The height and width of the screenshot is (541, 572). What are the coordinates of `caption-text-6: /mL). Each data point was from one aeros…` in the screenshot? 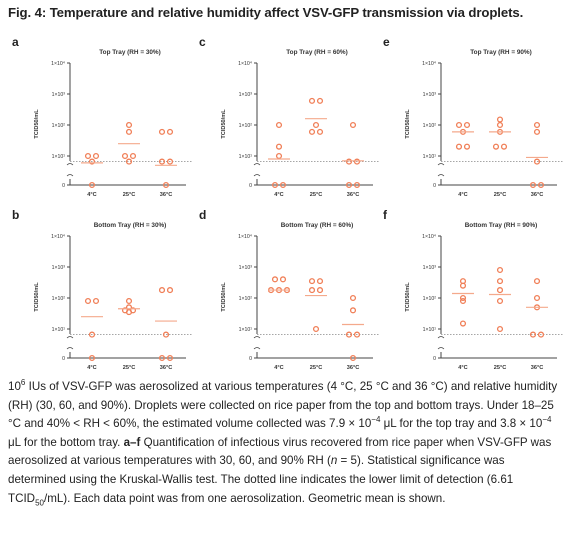 It's located at (244, 498).